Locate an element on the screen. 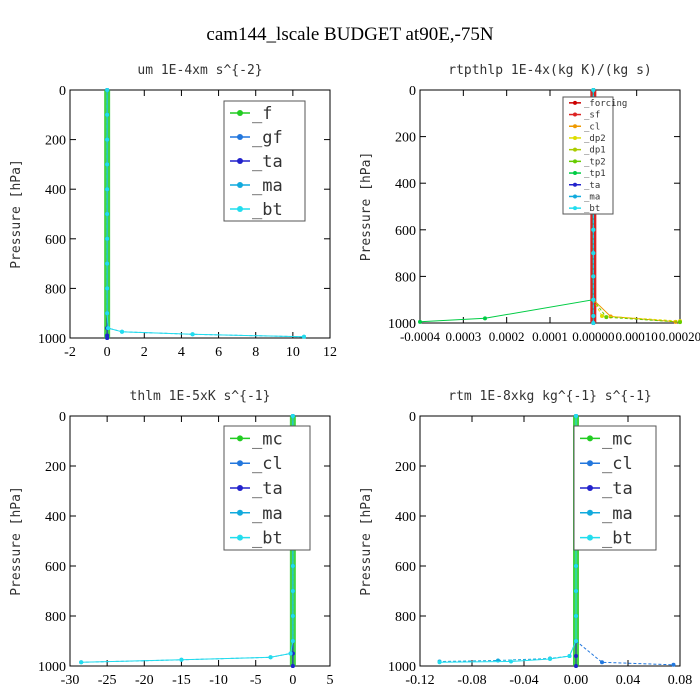 The height and width of the screenshot is (700, 700). x-tick-label: 4 is located at coordinates (181, 352).